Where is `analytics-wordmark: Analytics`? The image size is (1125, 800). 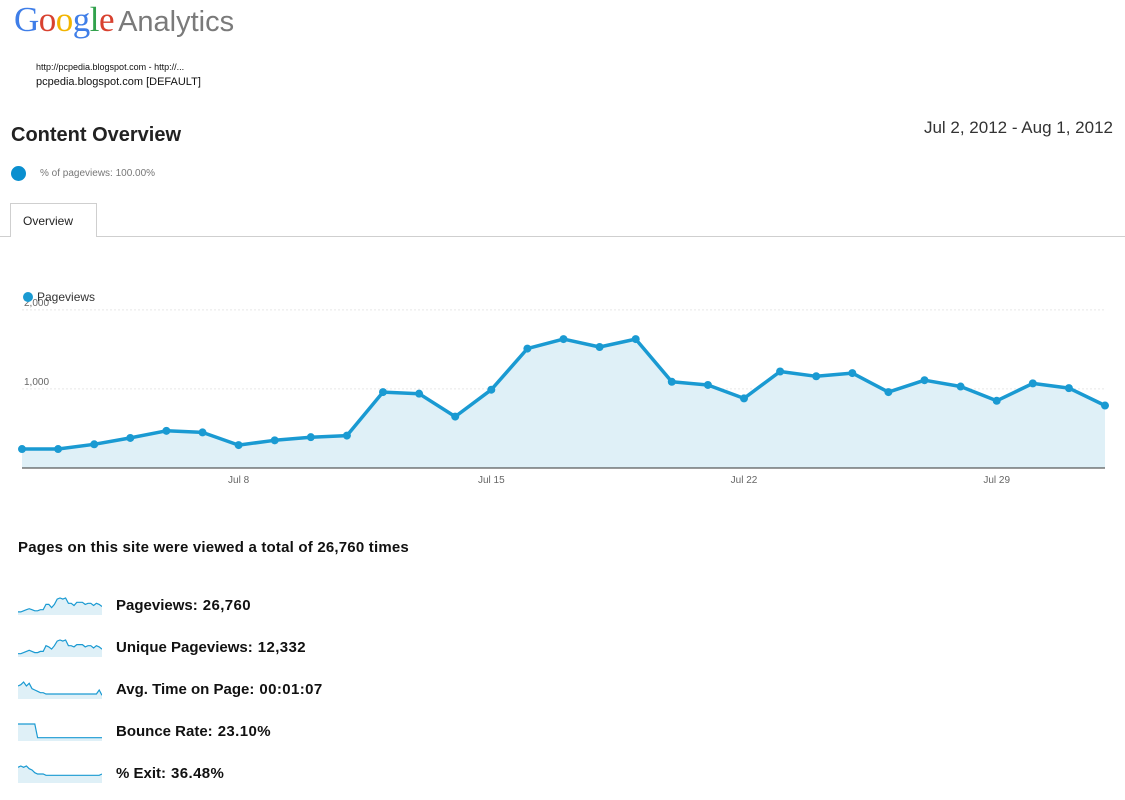 analytics-wordmark: Analytics is located at coordinates (176, 22).